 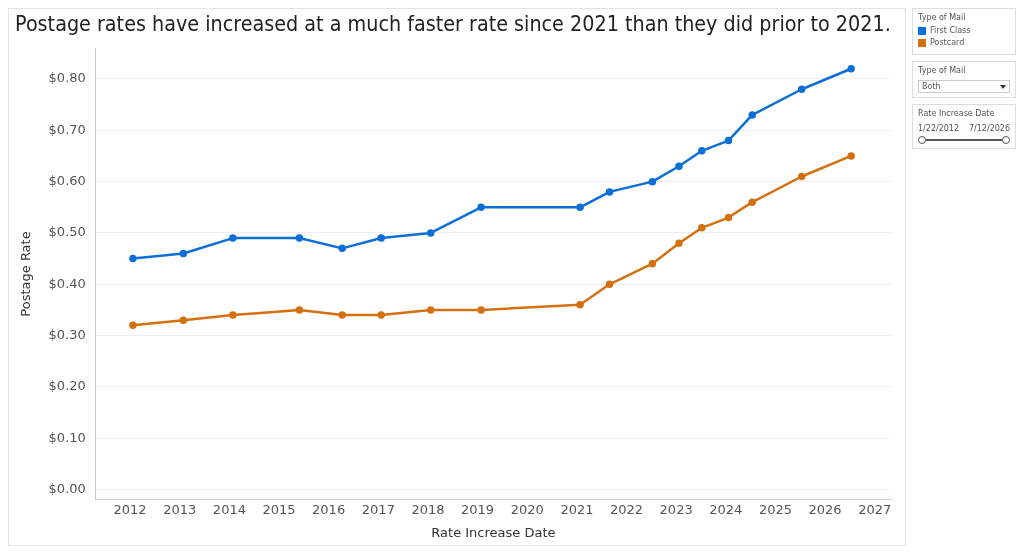 What do you see at coordinates (279, 509) in the screenshot?
I see `x-tick-label: 2015` at bounding box center [279, 509].